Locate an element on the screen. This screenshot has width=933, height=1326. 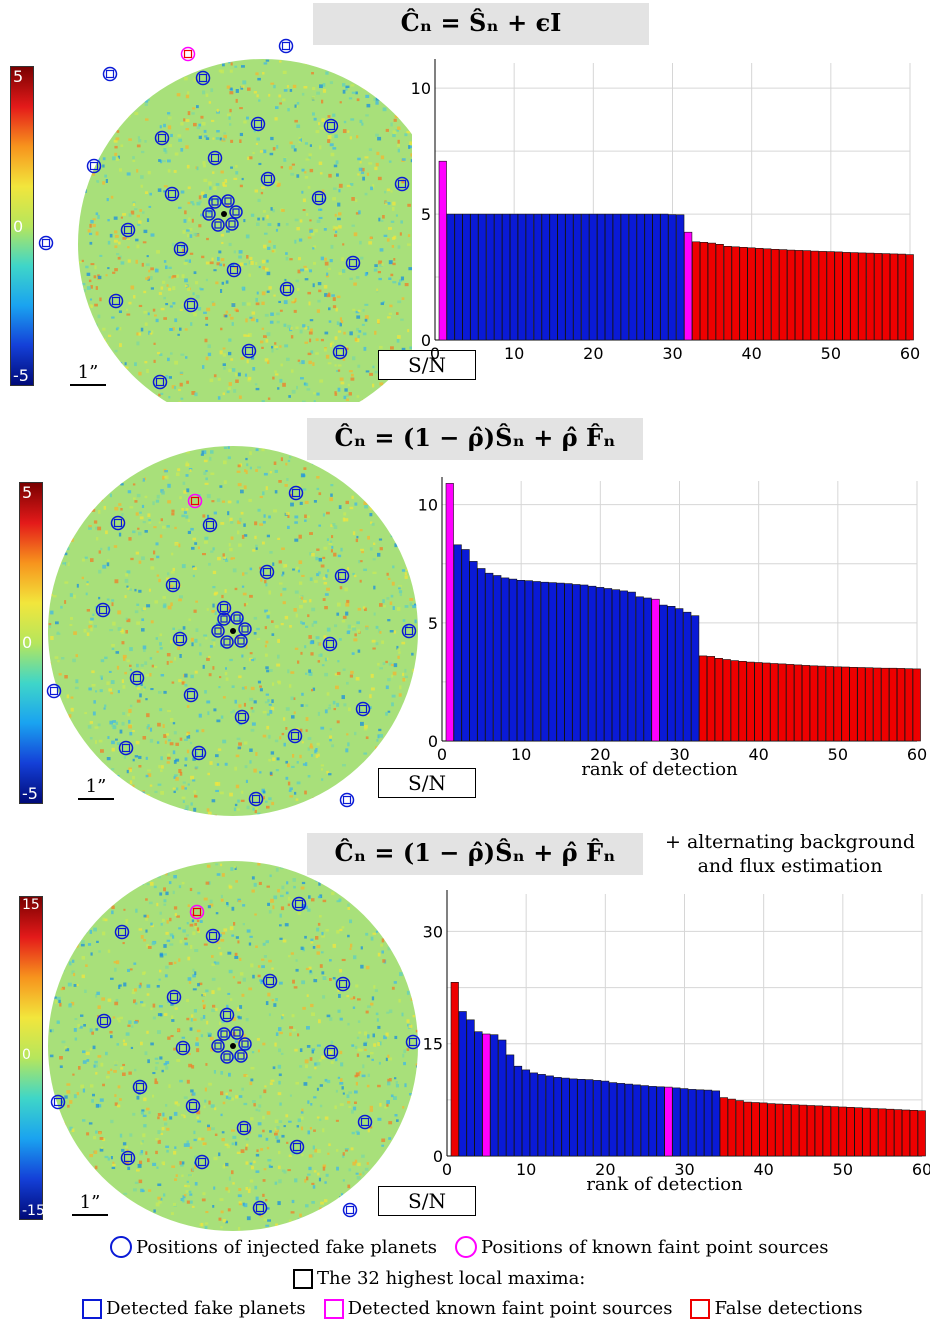
legend-row-2: The 32 highest local maxima: is located at coordinates (448, 1278).